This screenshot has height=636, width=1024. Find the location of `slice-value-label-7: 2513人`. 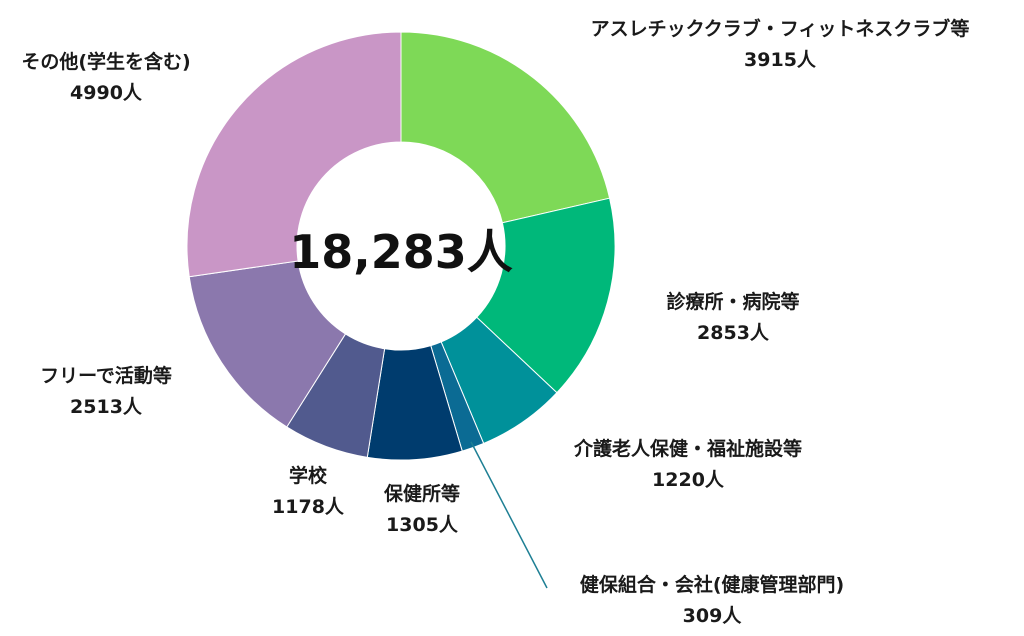

slice-value-label-7: 2513人 is located at coordinates (106, 407).